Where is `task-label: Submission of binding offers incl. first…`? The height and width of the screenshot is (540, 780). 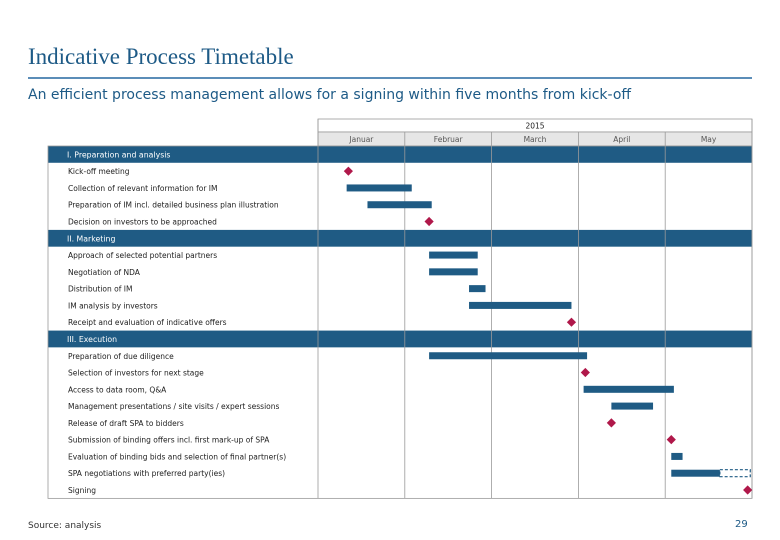 task-label: Submission of binding offers incl. first… is located at coordinates (169, 440).